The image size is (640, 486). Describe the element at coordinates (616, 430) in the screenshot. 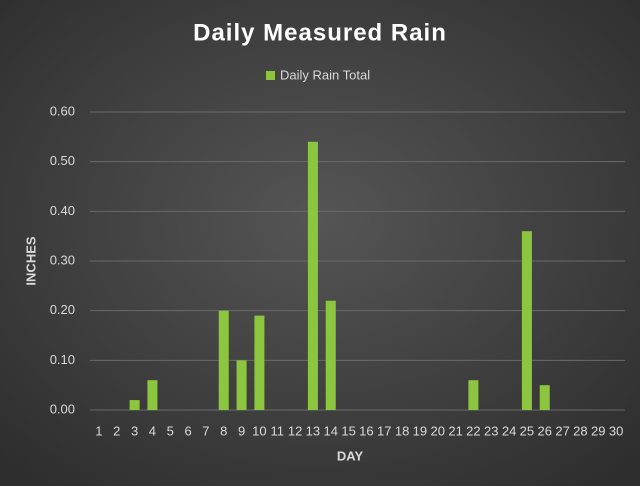

I see `x-tick-label: 30` at that location.